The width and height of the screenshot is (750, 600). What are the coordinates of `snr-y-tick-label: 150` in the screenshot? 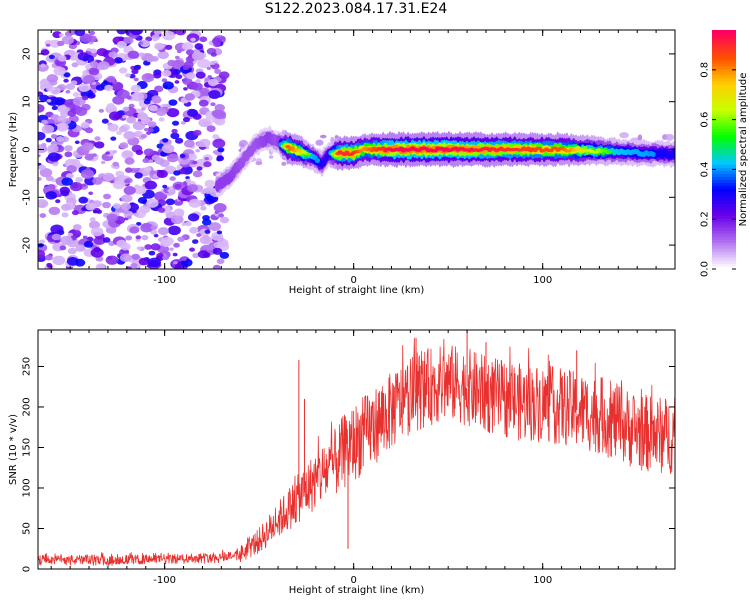 It's located at (27, 447).